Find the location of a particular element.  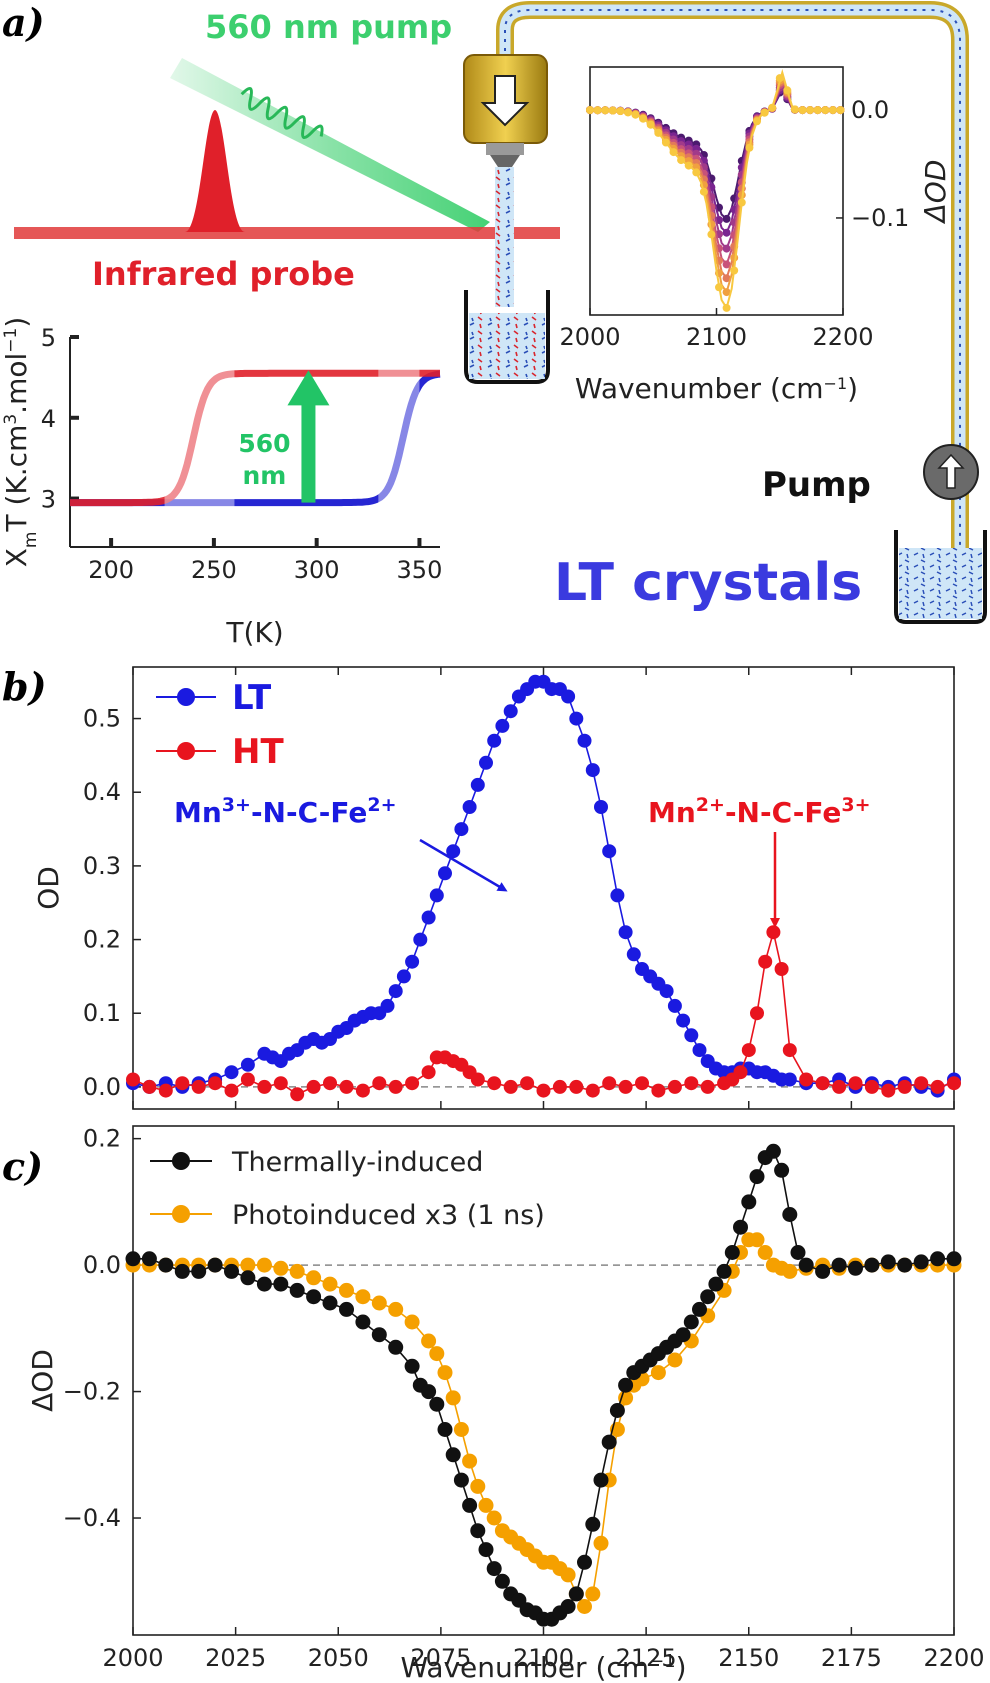

y-tick-label: 0.5 is located at coordinates (102, 719).